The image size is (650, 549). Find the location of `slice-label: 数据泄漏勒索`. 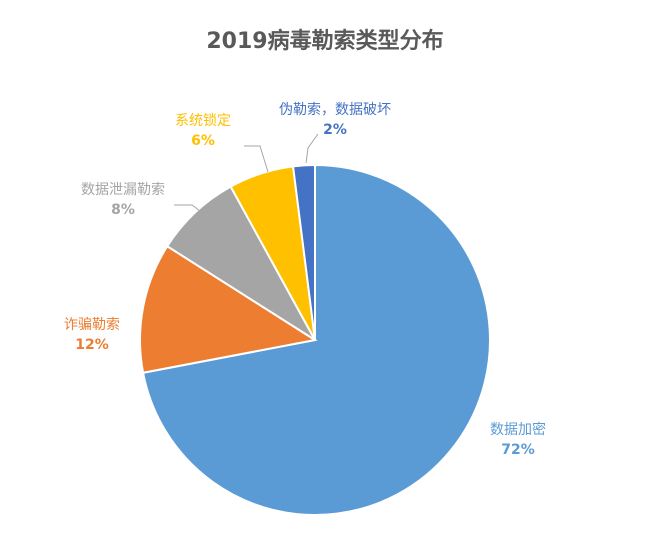

slice-label: 数据泄漏勒索 is located at coordinates (123, 189).